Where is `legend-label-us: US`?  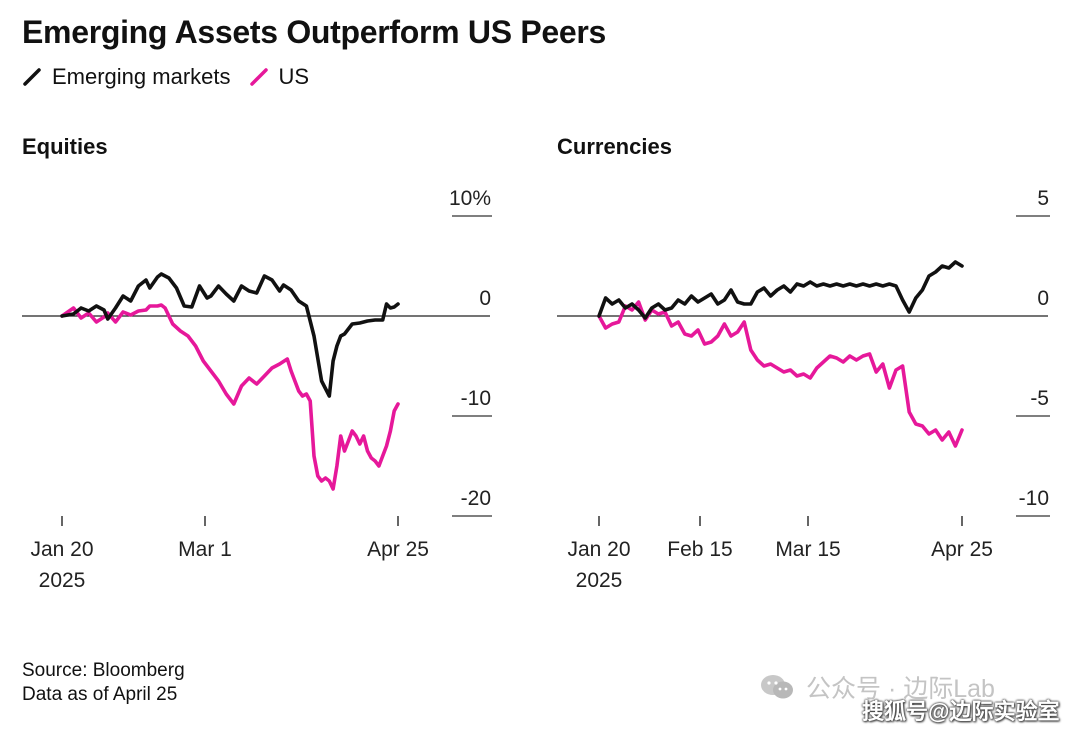 legend-label-us: US is located at coordinates (294, 76).